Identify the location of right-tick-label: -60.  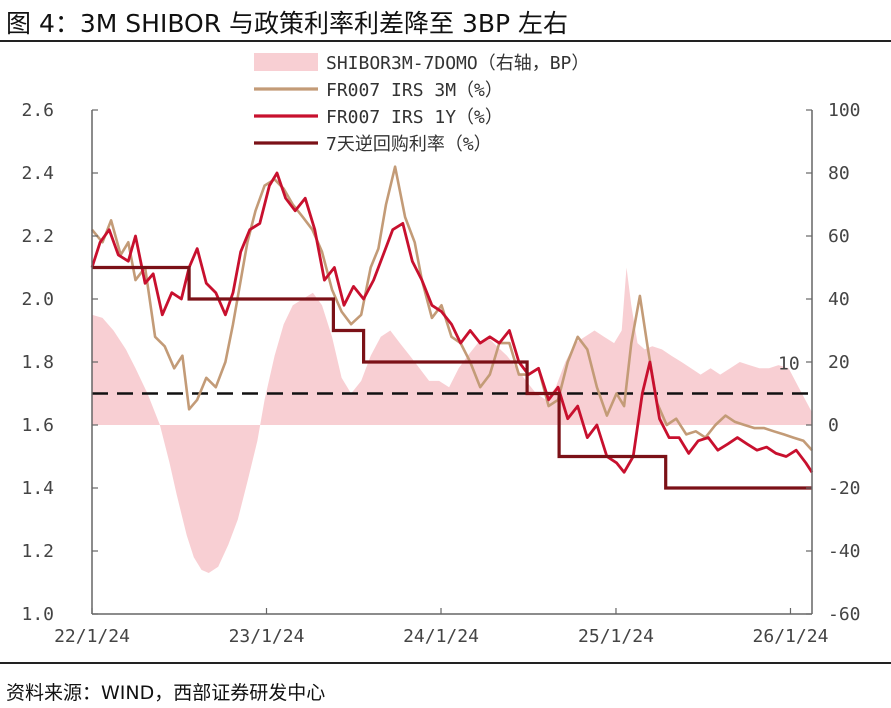
(844, 614).